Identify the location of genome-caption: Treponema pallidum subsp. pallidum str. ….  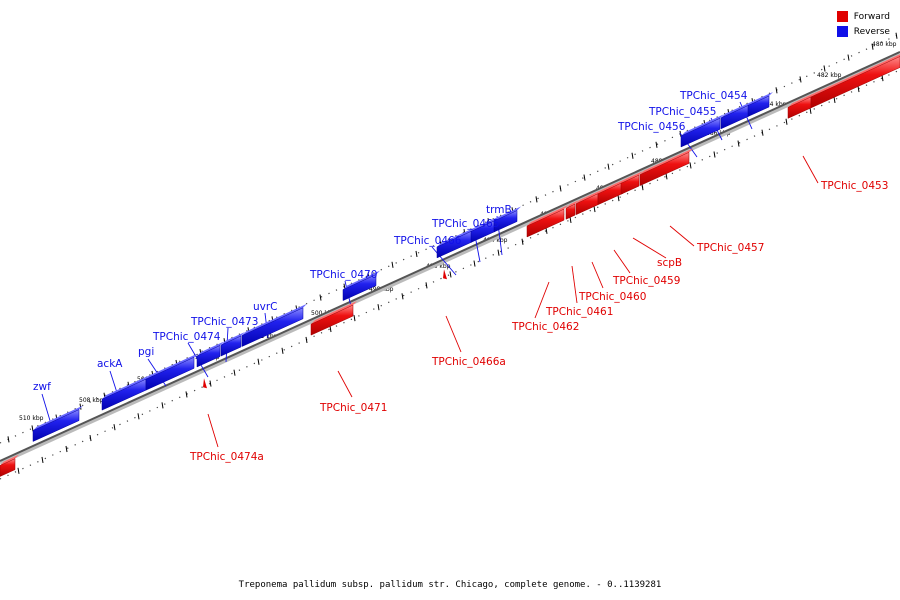
(450, 585).